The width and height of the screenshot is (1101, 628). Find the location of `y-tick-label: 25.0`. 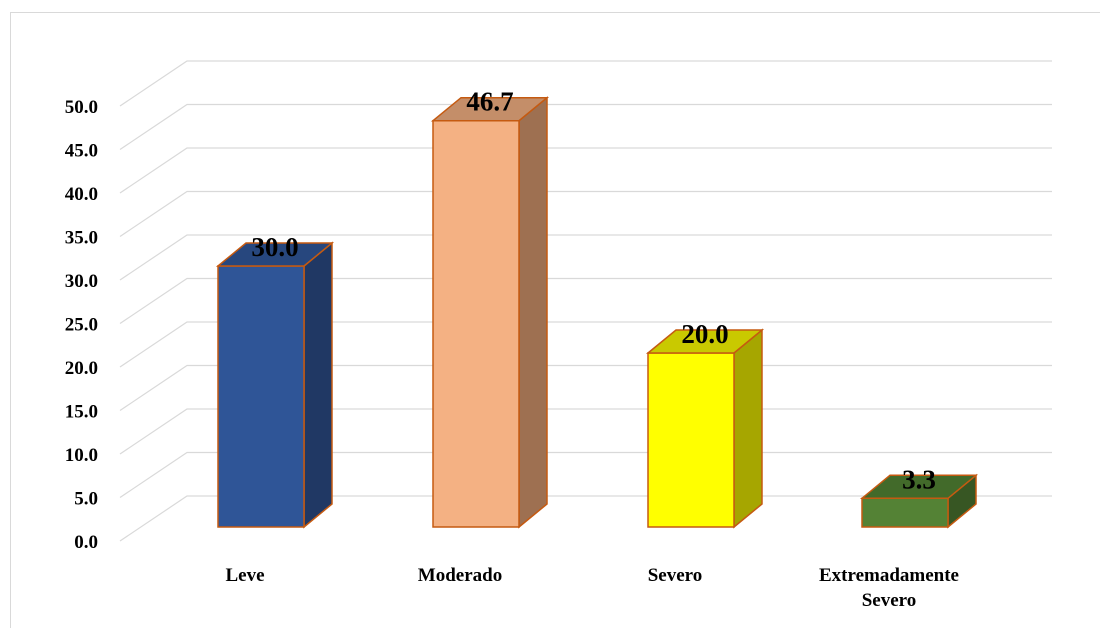

y-tick-label: 25.0 is located at coordinates (81, 325).